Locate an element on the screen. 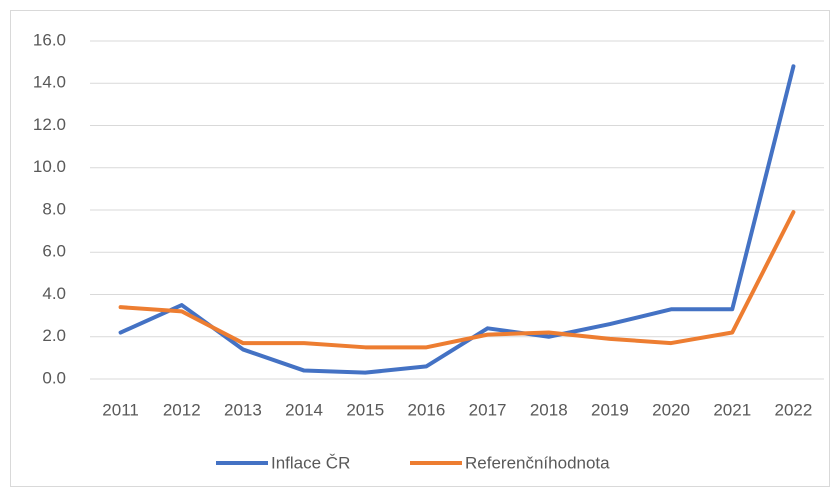 The height and width of the screenshot is (502, 840). x-tick-label: 2018 is located at coordinates (549, 409).